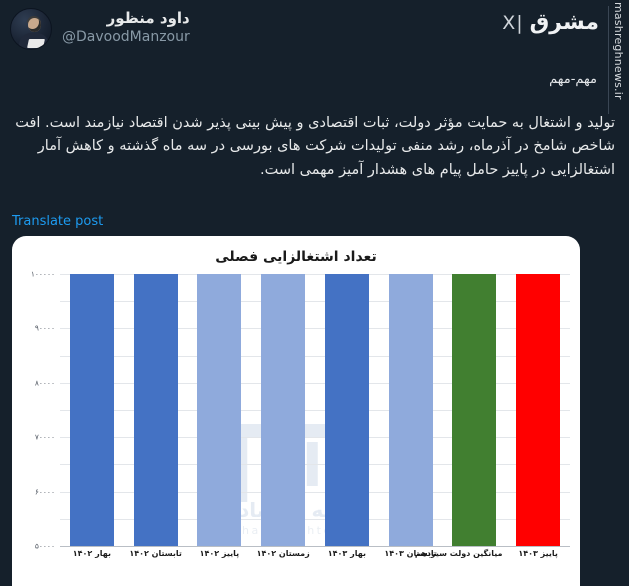 This screenshot has width=629, height=586. What do you see at coordinates (538, 553) in the screenshot?
I see `x-axis-label: پاییز ۱۴۰۳` at bounding box center [538, 553].